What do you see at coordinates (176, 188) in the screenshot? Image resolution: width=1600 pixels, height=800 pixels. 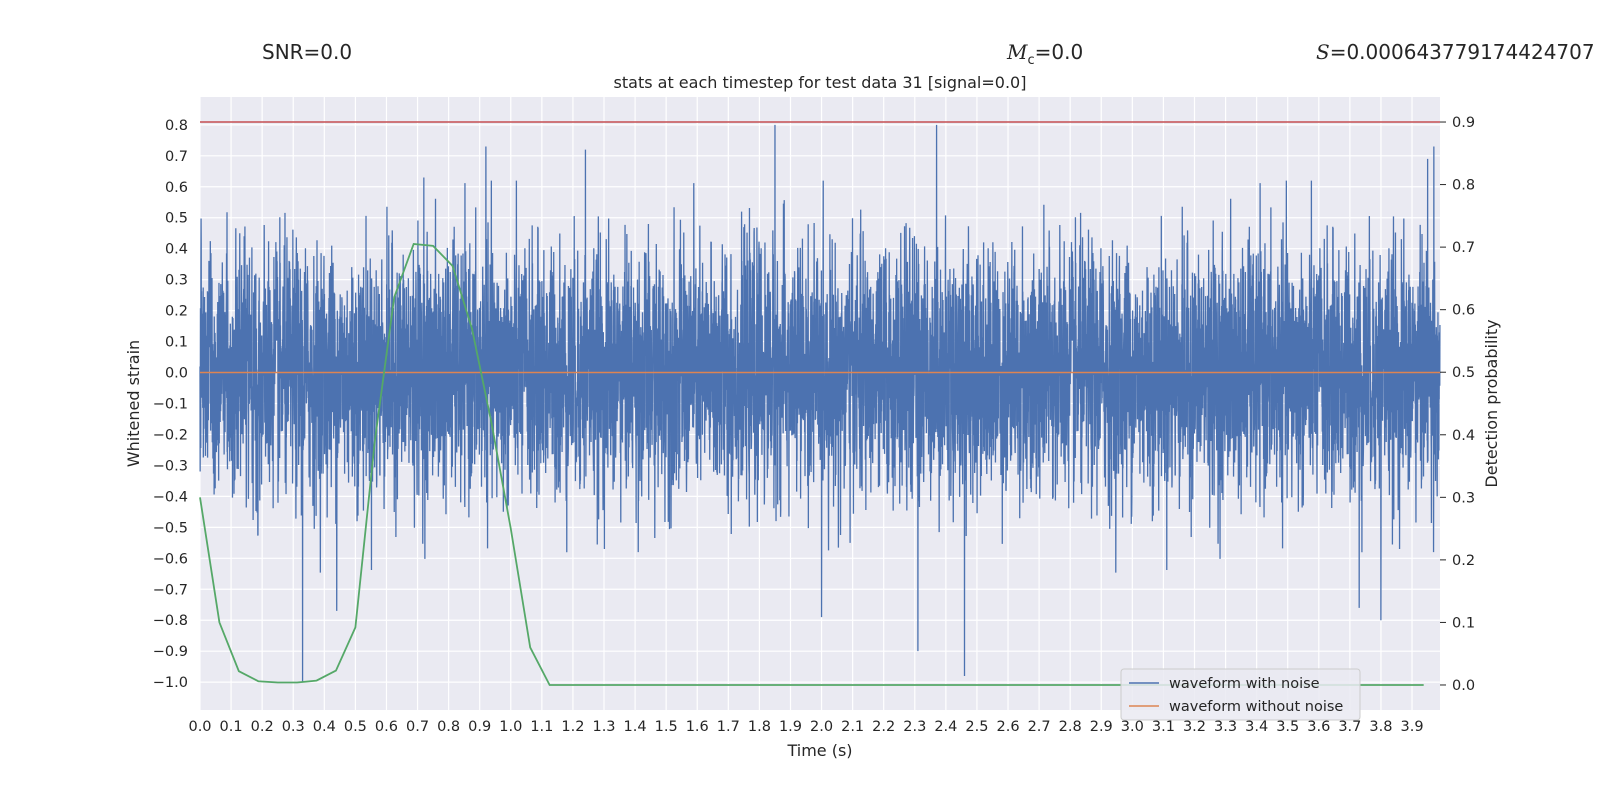 I see `y-tick-label: 0.6` at bounding box center [176, 188].